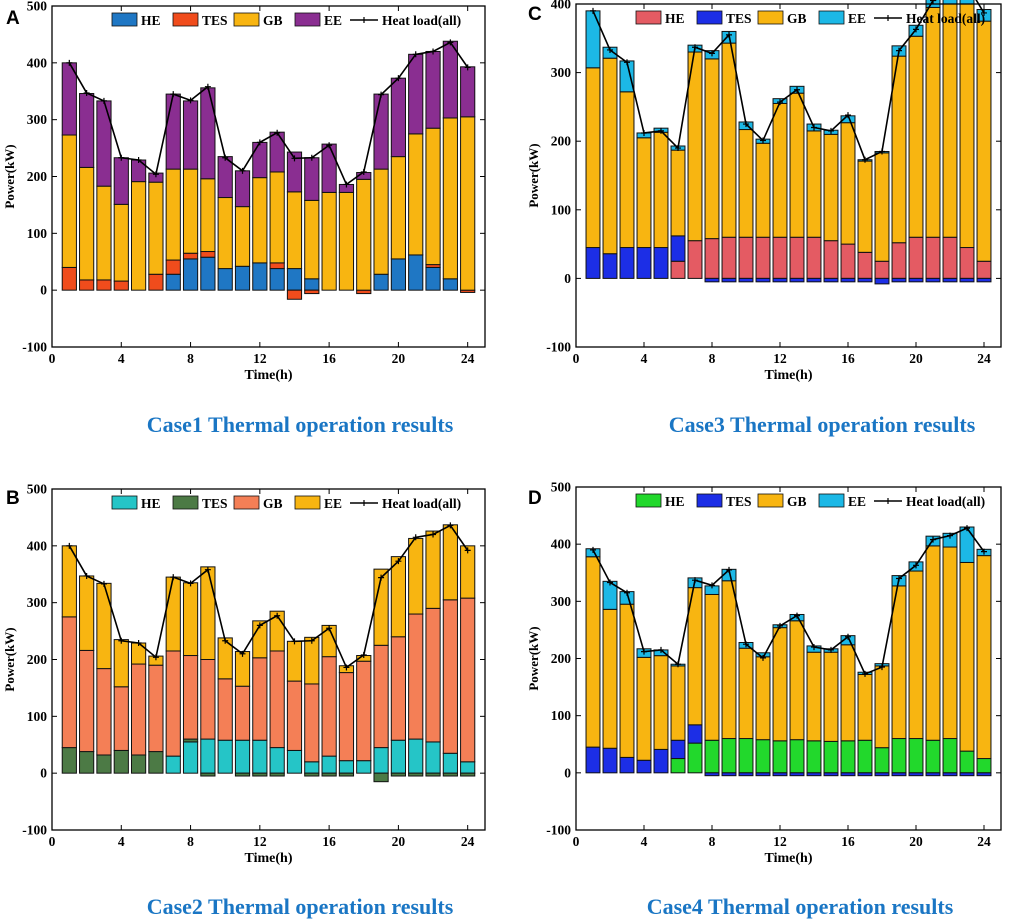 The width and height of the screenshot is (1010, 924). I want to click on bar-gb-h16, so click(329, 706).